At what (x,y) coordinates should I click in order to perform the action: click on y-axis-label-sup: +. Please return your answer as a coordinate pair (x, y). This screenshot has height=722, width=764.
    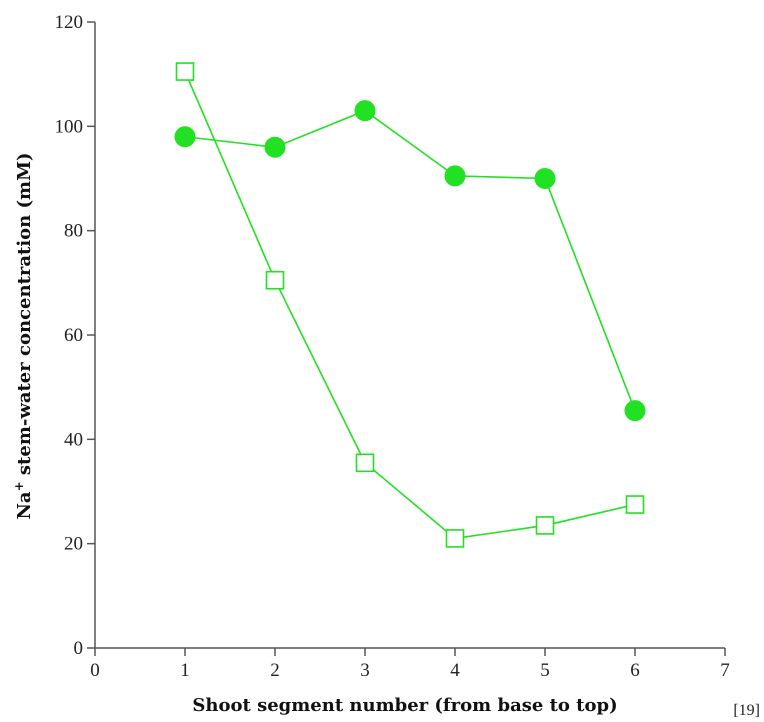
    Looking at the image, I should click on (19, 486).